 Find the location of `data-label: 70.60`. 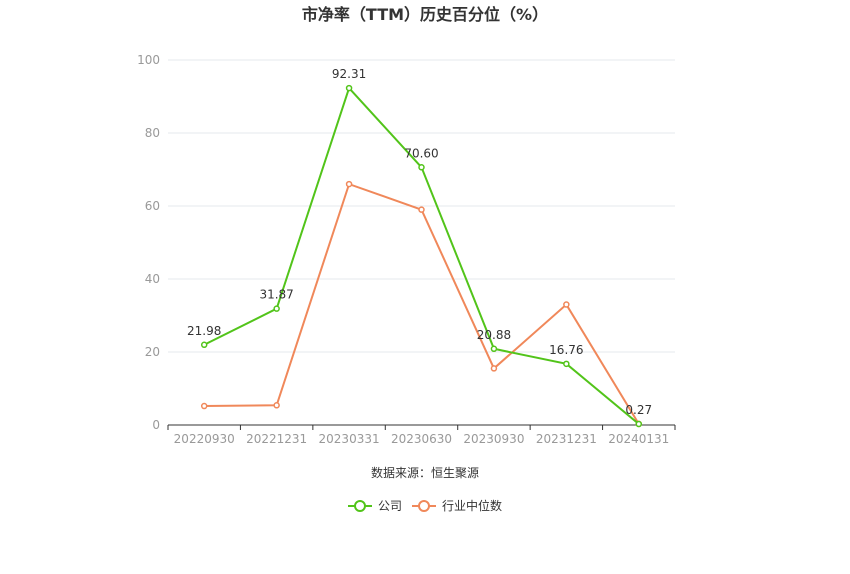

data-label: 70.60 is located at coordinates (421, 153).